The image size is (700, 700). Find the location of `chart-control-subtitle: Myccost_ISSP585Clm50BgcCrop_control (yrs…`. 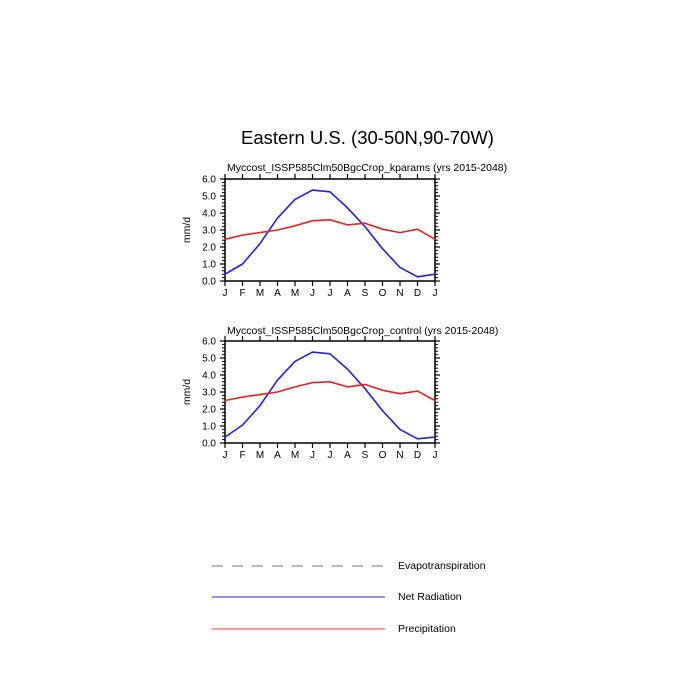

chart-control-subtitle: Myccost_ISSP585Clm50BgcCrop_control (yrs… is located at coordinates (362, 331).